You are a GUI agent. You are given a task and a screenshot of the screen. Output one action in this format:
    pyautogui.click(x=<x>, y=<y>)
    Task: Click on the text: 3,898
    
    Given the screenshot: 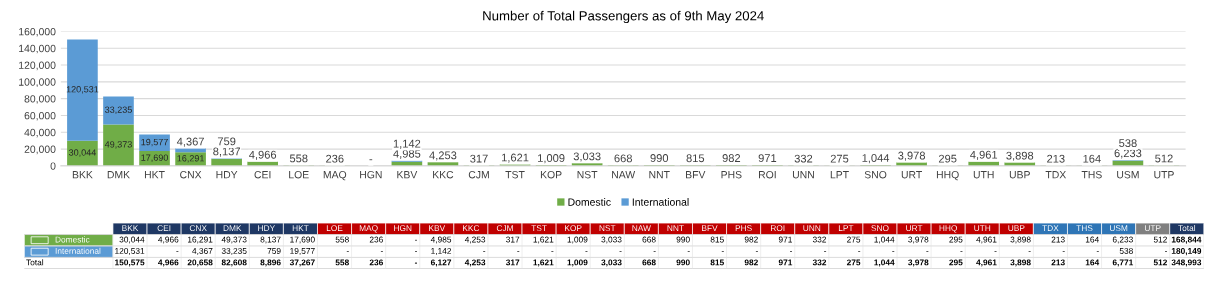 What is the action you would take?
    pyautogui.click(x=1020, y=263)
    